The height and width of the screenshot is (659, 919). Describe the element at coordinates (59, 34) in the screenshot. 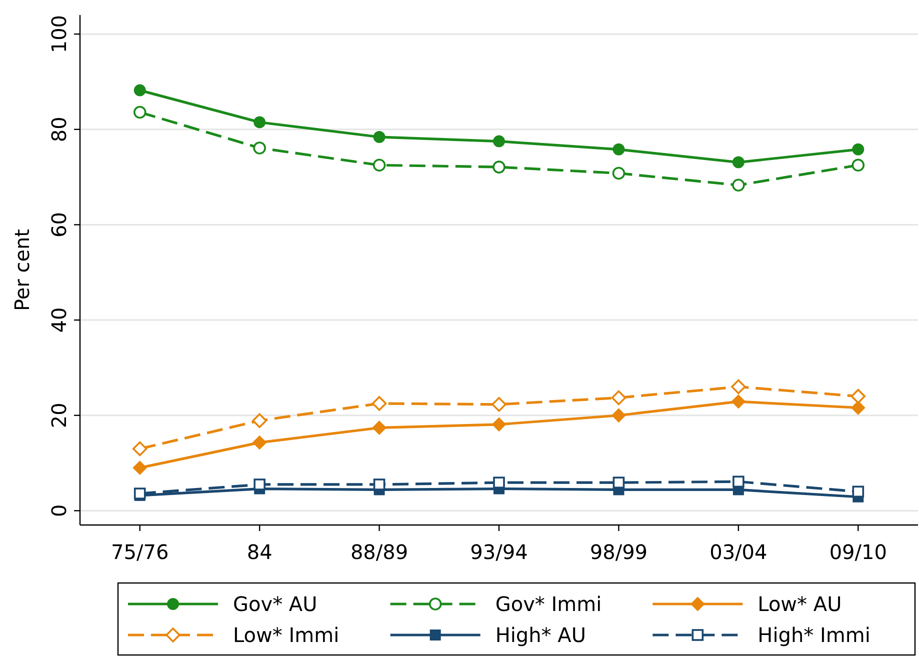

I see `y-tick-label: 100` at that location.